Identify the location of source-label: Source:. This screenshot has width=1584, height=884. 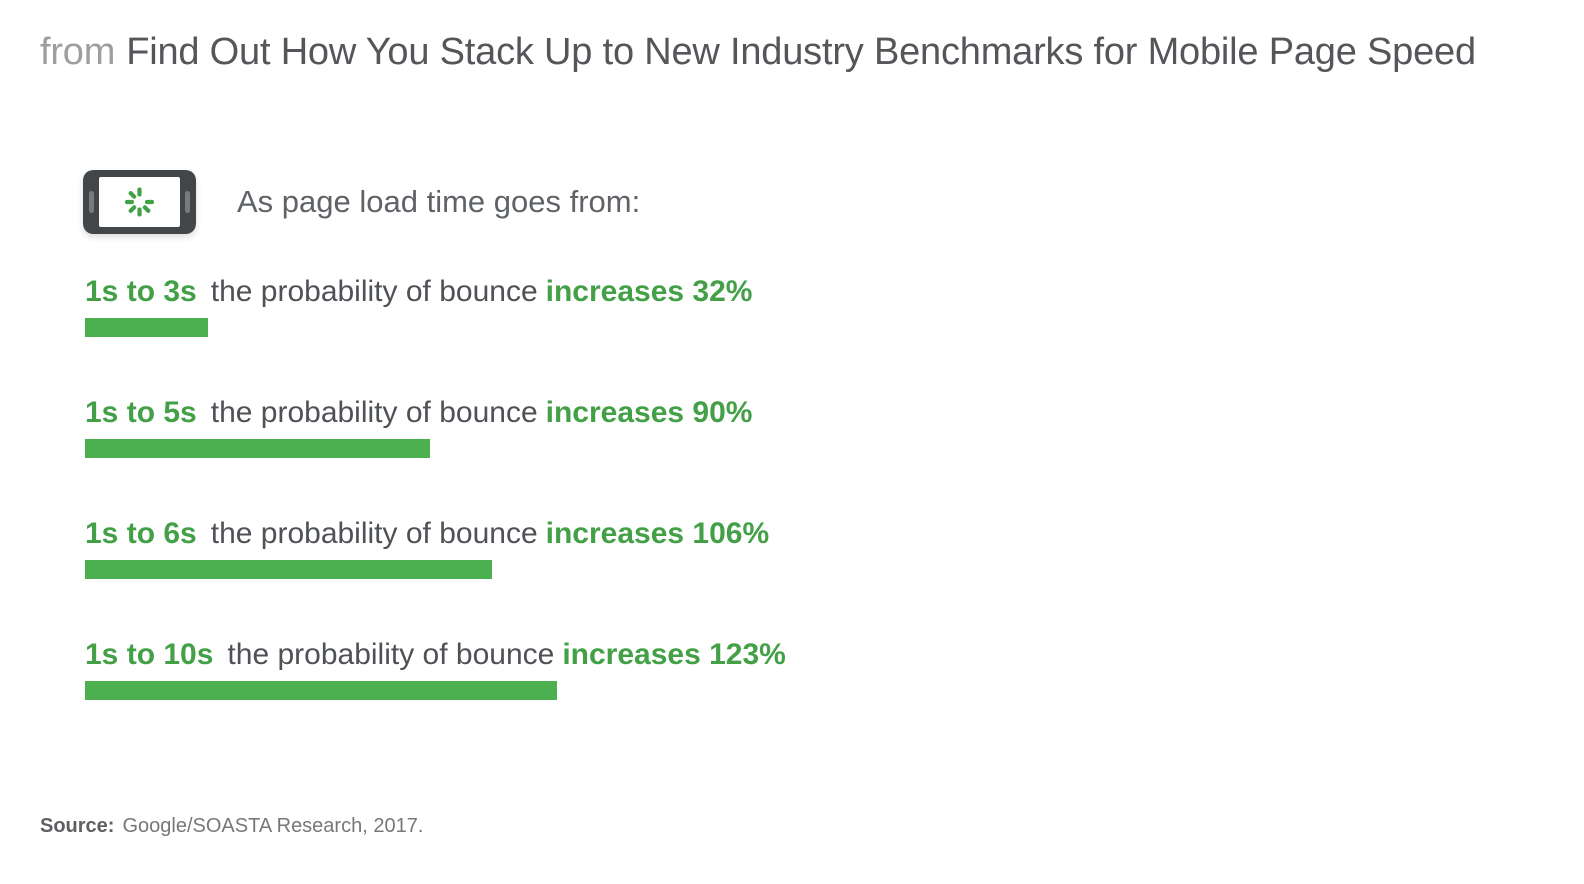
(77, 826).